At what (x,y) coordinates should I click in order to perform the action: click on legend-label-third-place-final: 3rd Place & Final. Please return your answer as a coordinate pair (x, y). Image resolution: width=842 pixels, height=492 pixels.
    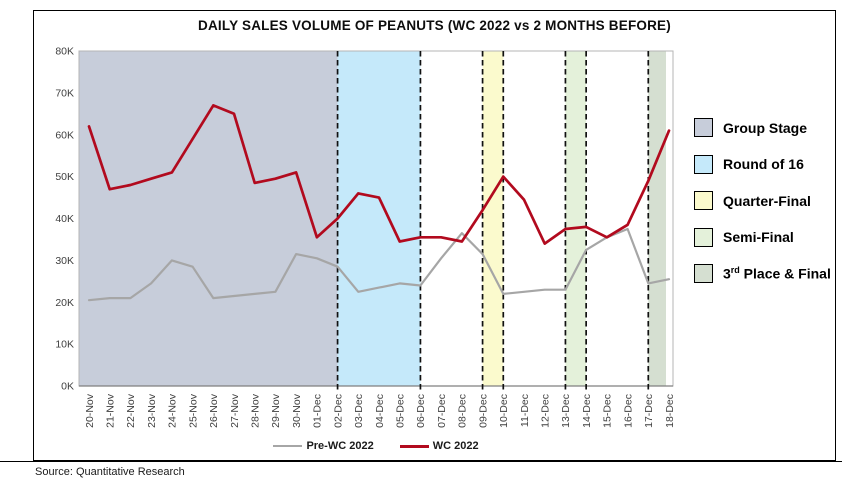
    Looking at the image, I should click on (777, 273).